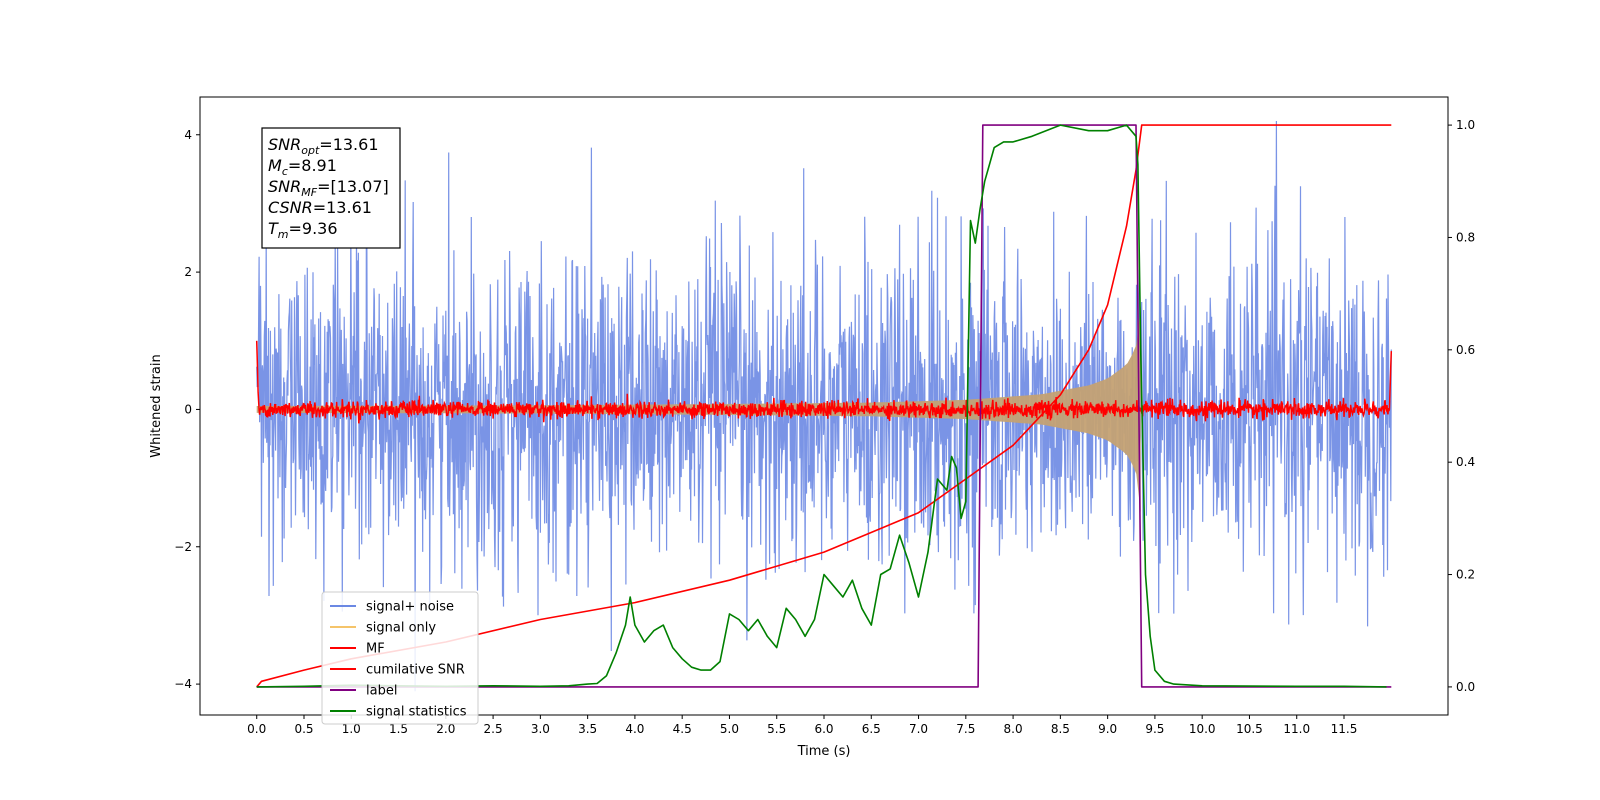 The height and width of the screenshot is (800, 1600). What do you see at coordinates (1107, 729) in the screenshot?
I see `x-tick-label: 9.0` at bounding box center [1107, 729].